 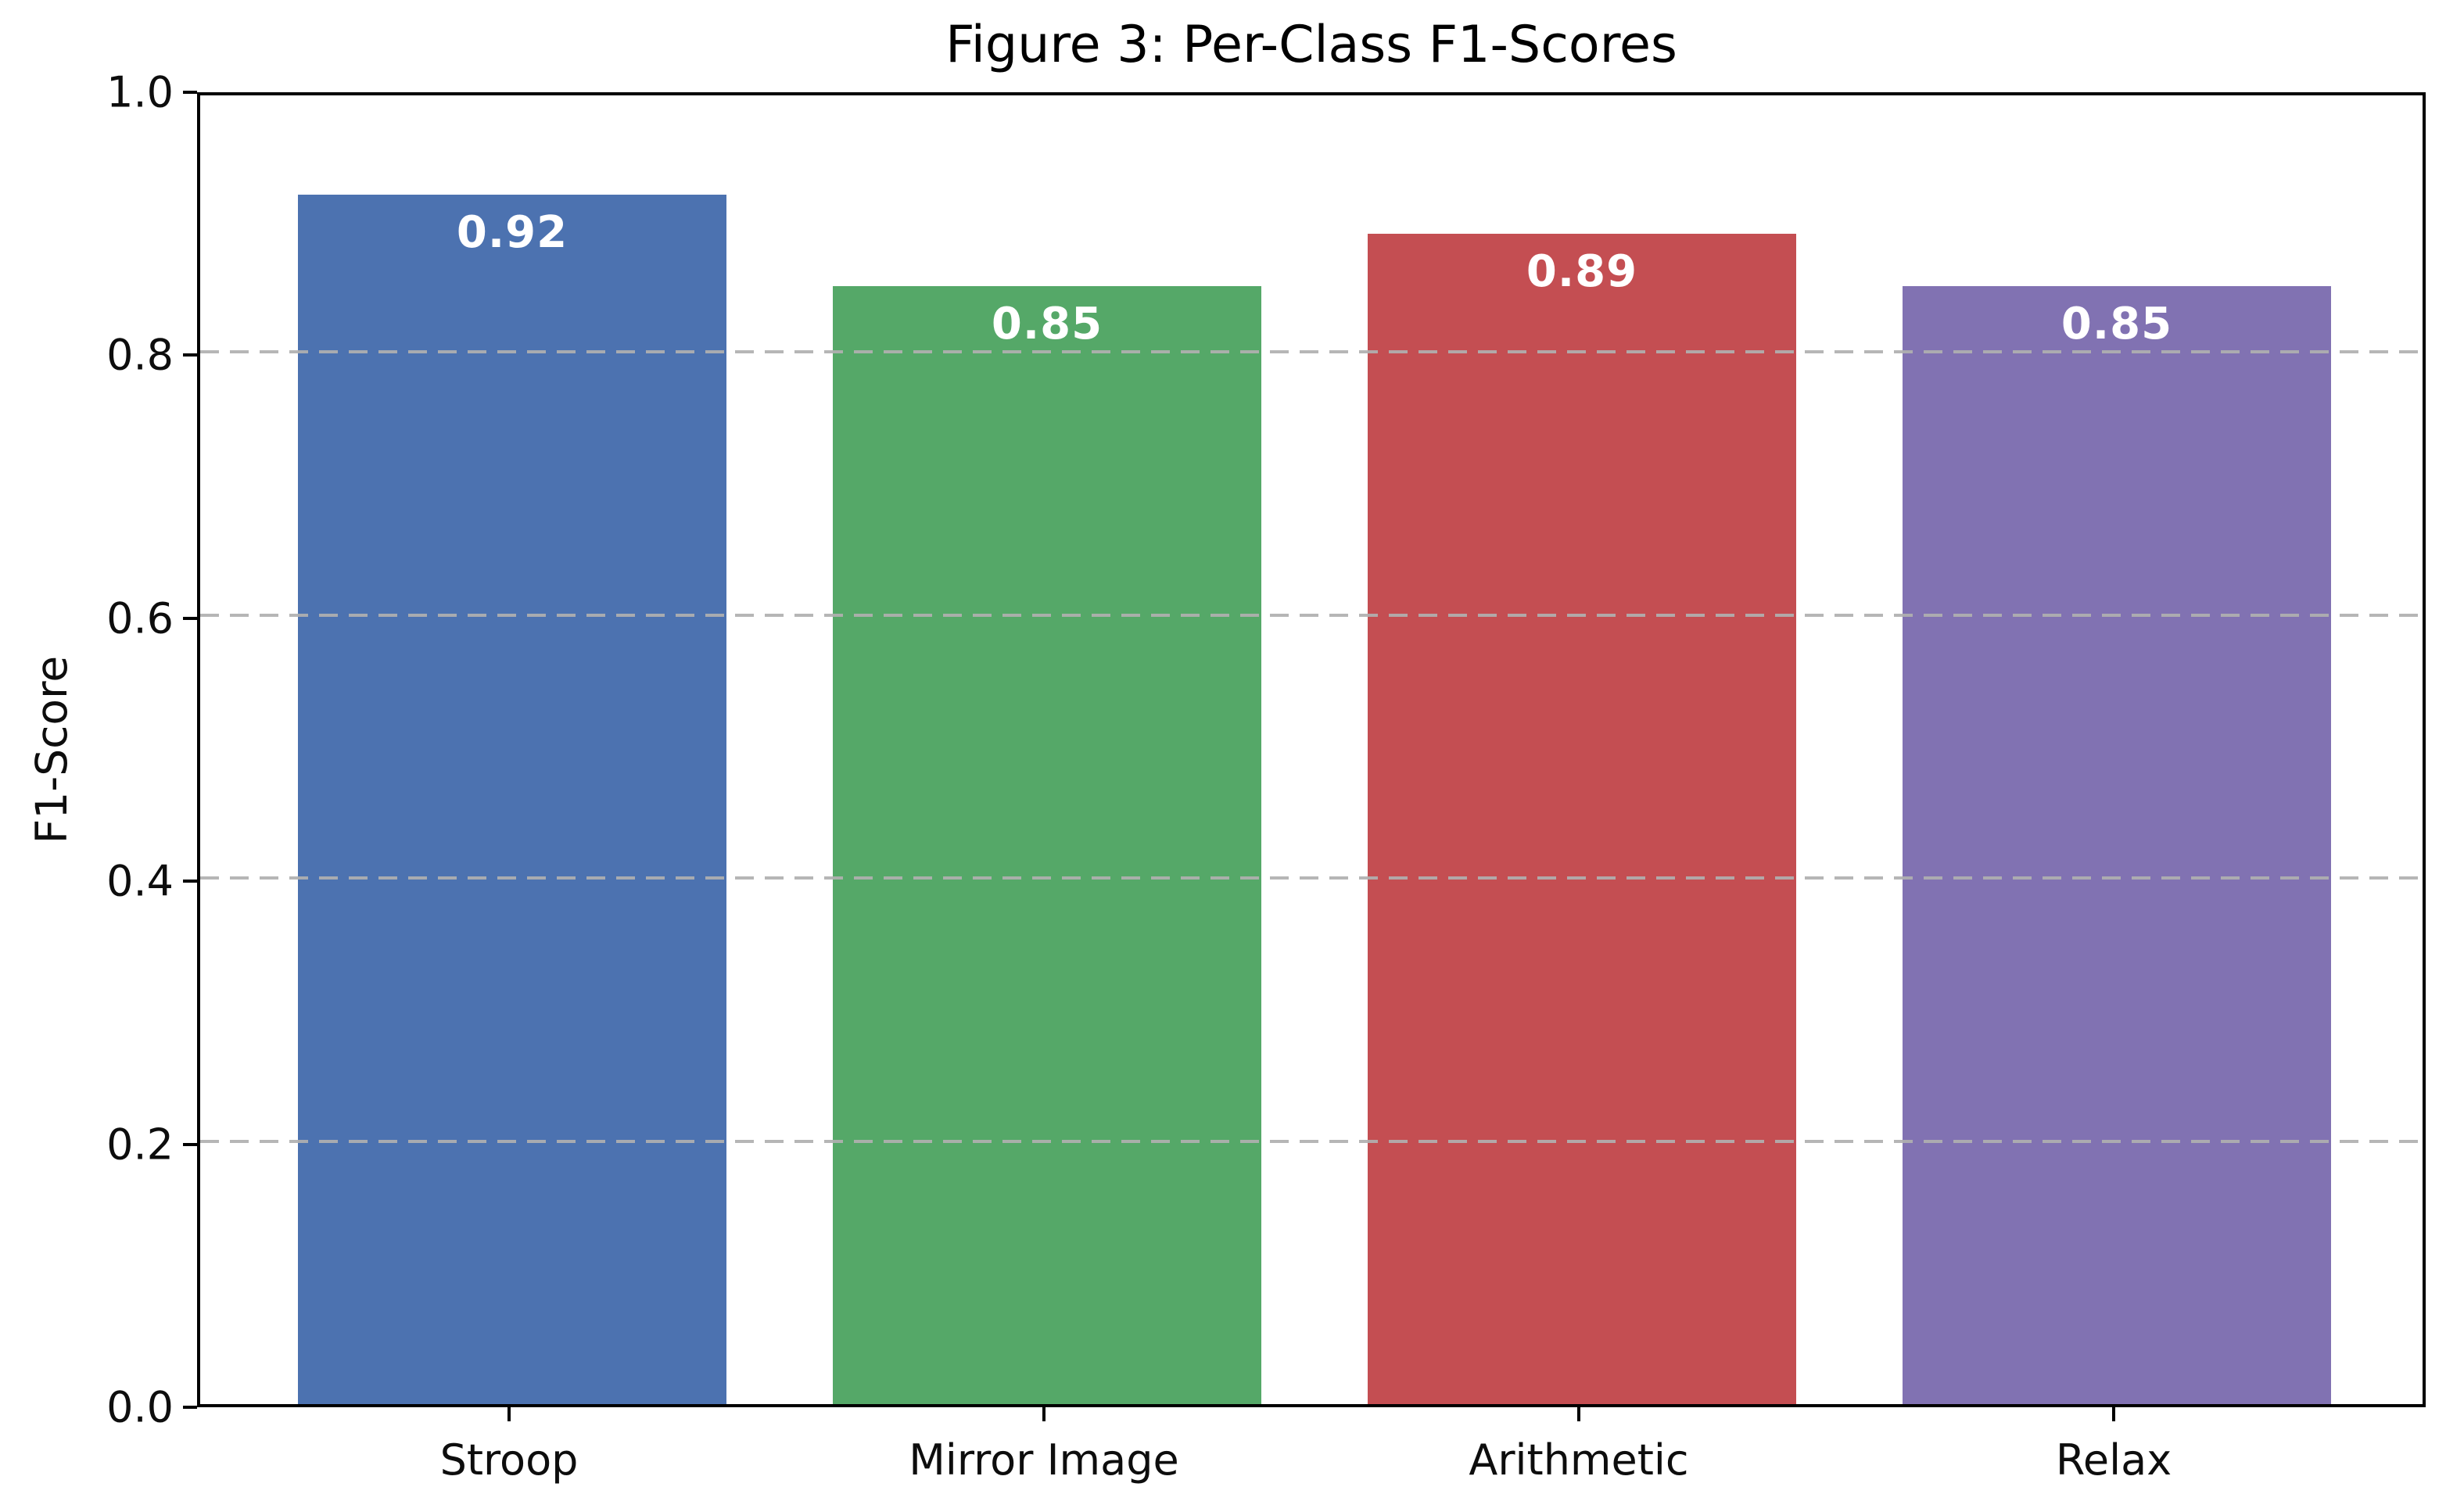 What do you see at coordinates (2113, 1414) in the screenshot?
I see `x-tick-mark-relax` at bounding box center [2113, 1414].